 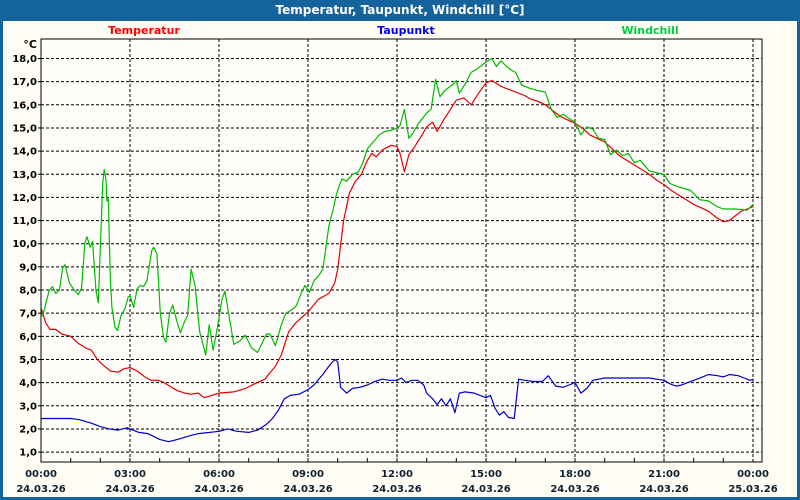 What do you see at coordinates (664, 474) in the screenshot?
I see `x-tick-time-label: 21:00` at bounding box center [664, 474].